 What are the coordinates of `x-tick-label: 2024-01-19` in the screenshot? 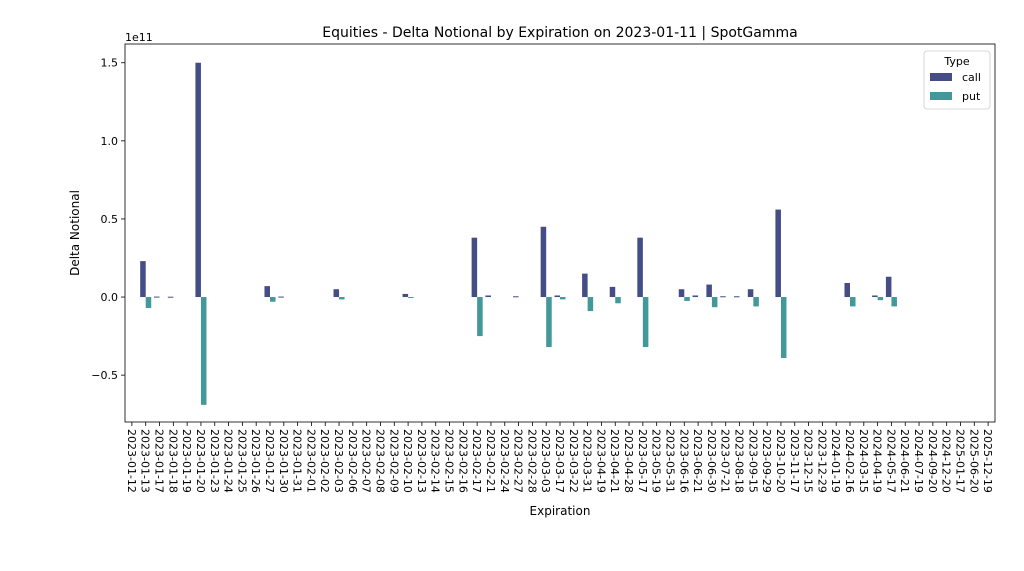 It's located at (835, 461).